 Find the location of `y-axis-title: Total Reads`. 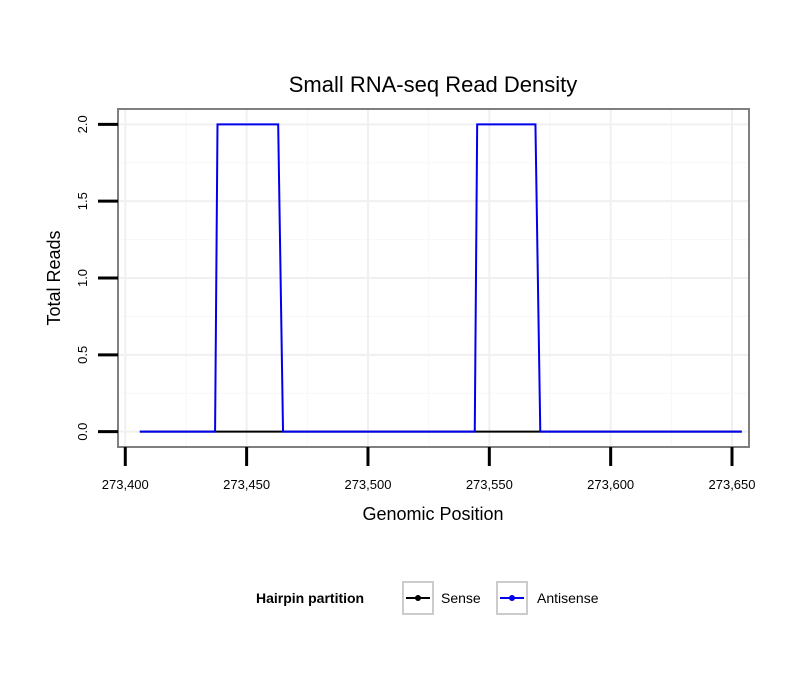

y-axis-title: Total Reads is located at coordinates (54, 277).